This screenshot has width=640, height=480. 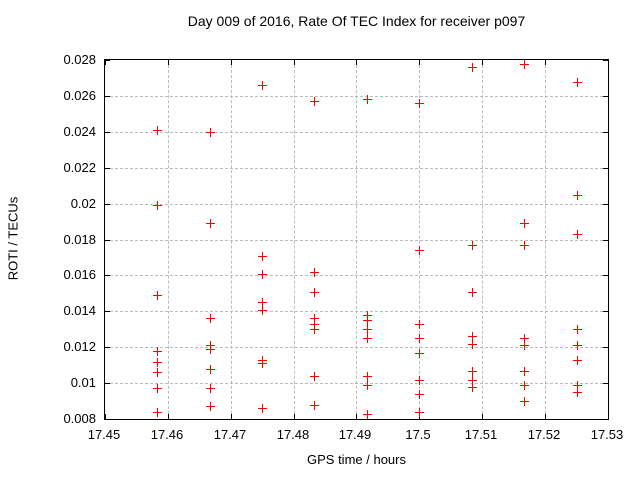 I want to click on y-tick-label: 0.016, so click(x=79, y=274).